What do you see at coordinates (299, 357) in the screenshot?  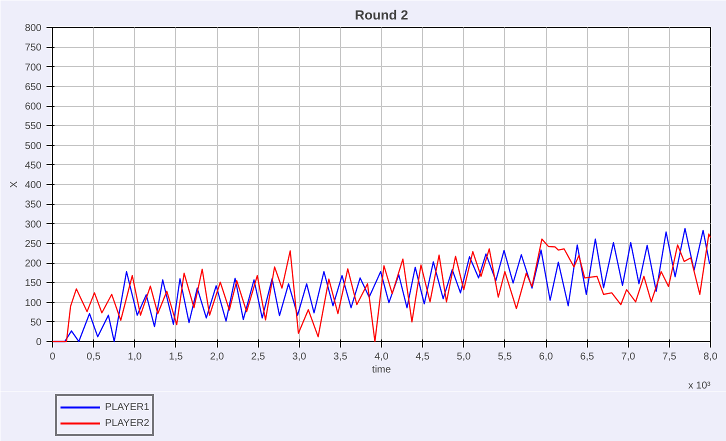 I see `x-tick-label: 3,0` at bounding box center [299, 357].